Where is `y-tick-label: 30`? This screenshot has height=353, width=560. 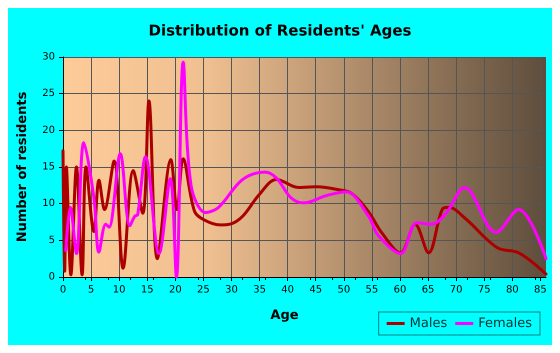 y-tick-label: 30 is located at coordinates (48, 57).